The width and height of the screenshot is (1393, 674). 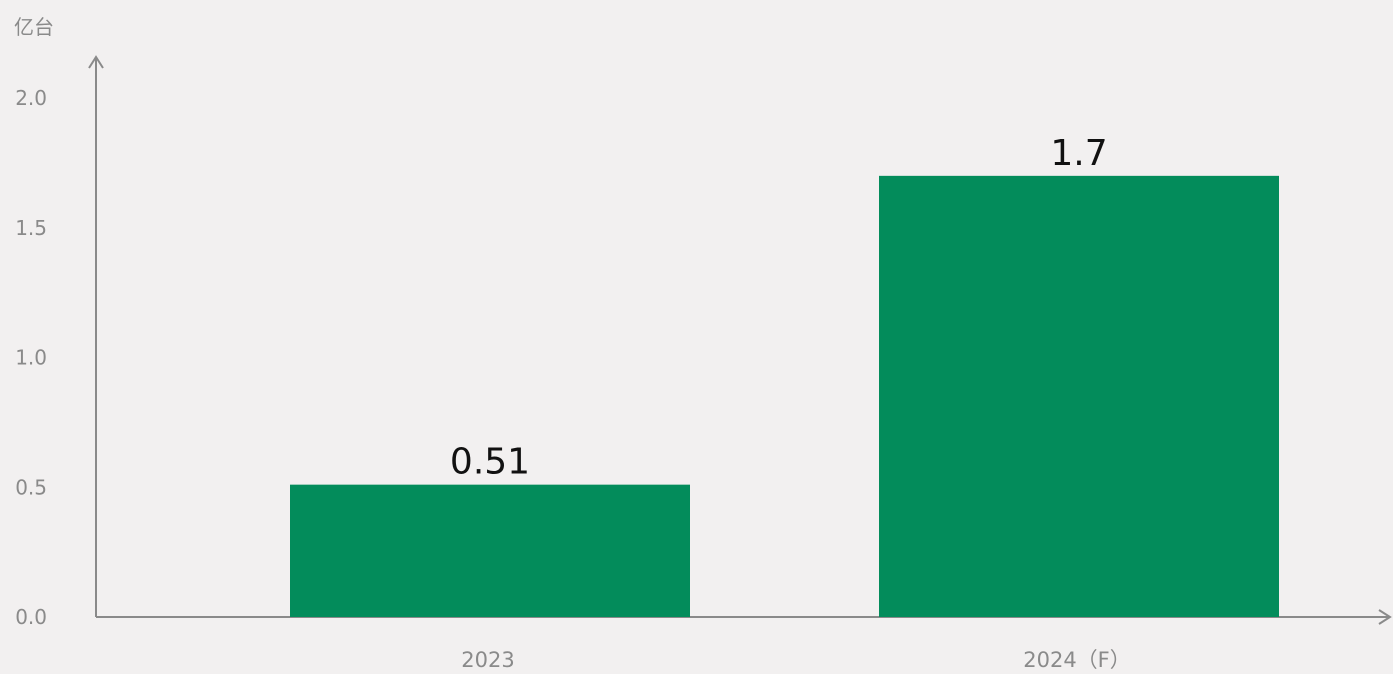 What do you see at coordinates (34, 27) in the screenshot?
I see `y-axis-unit-label: 亿台` at bounding box center [34, 27].